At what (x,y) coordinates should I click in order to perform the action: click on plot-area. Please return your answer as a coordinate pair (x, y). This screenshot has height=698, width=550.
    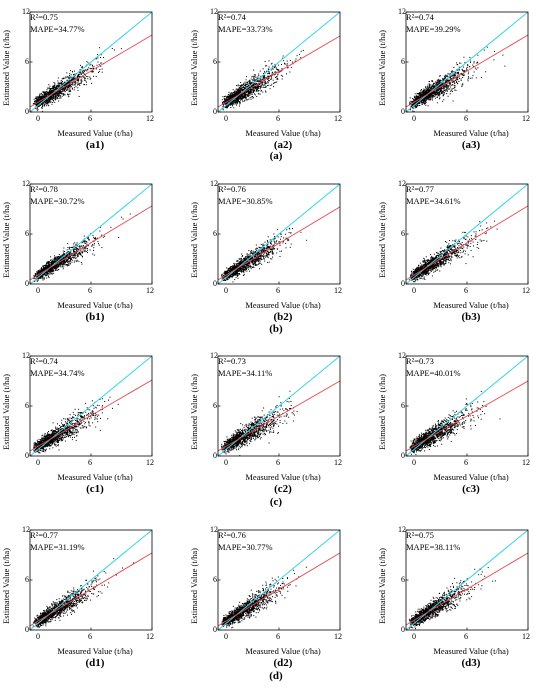
    Looking at the image, I should click on (279, 62).